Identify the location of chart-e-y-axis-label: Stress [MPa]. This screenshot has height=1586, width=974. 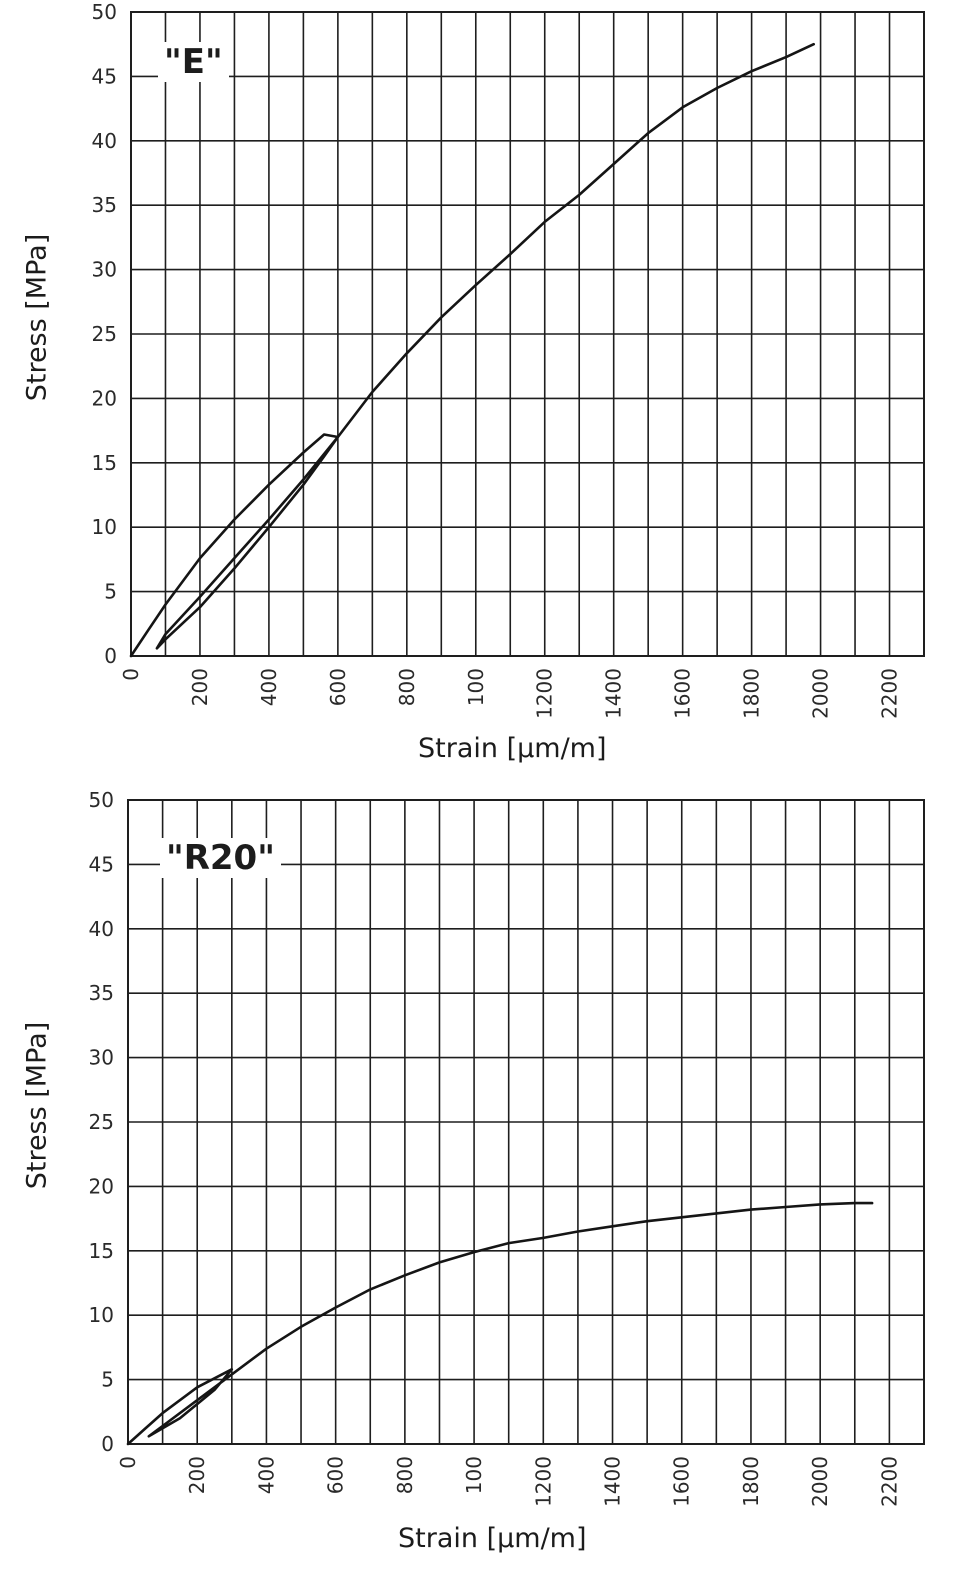
(37, 317).